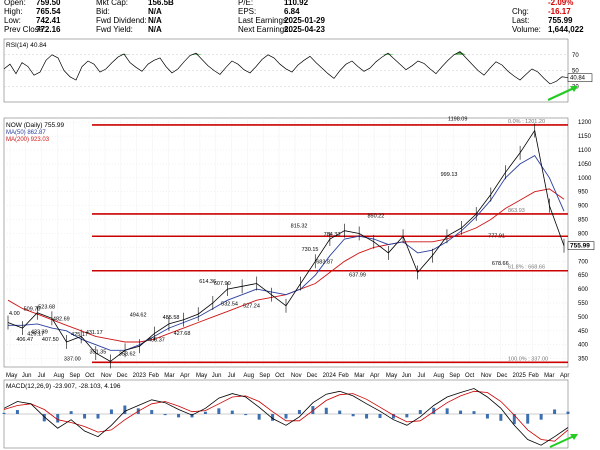  What do you see at coordinates (583, 221) in the screenshot?
I see `price-tick-label: 850` at bounding box center [583, 221].